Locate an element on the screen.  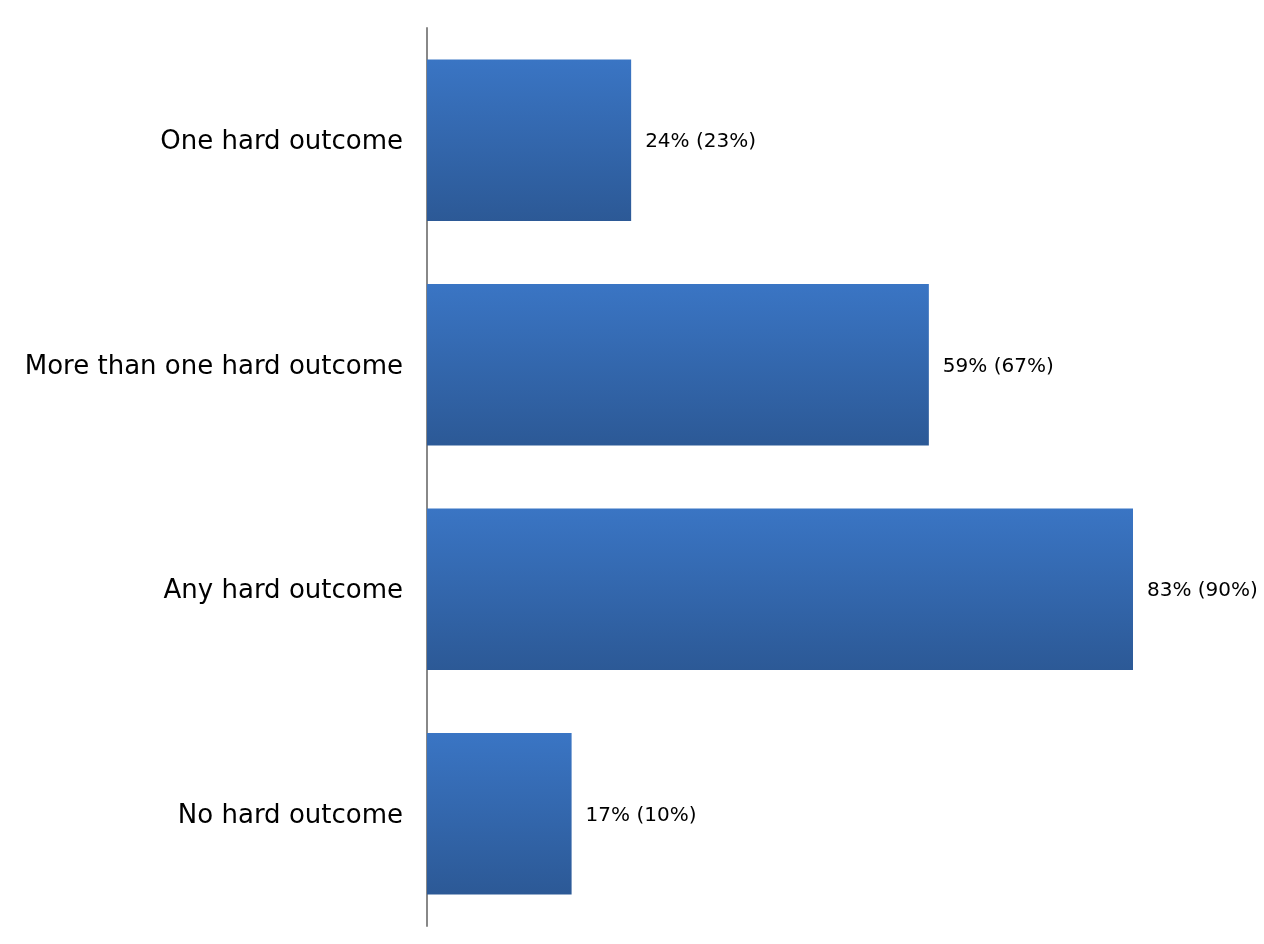
y-tick-label: Any hard outcome is located at coordinates (283, 589).